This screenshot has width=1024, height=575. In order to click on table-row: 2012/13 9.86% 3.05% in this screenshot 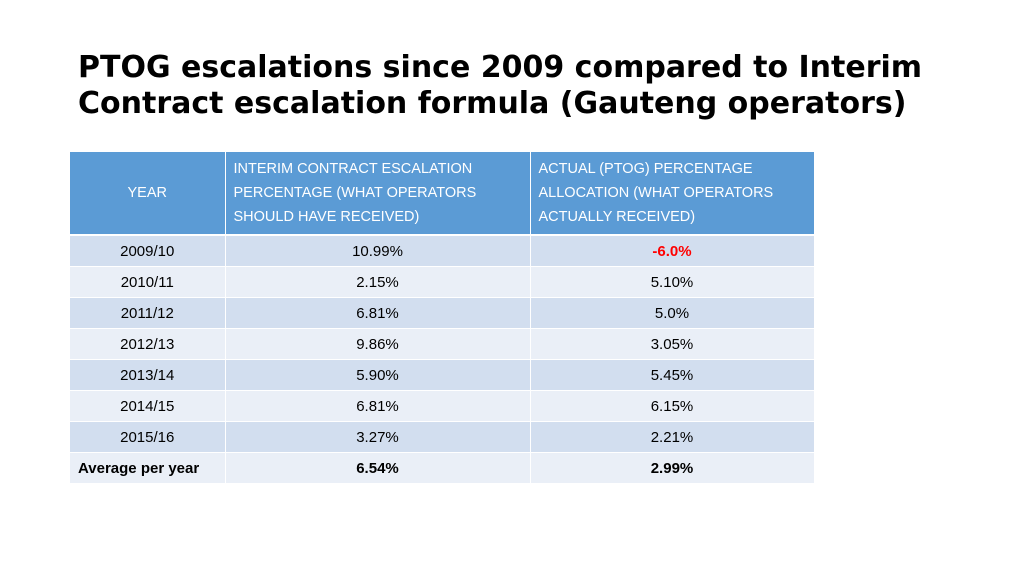, I will do `click(442, 344)`.